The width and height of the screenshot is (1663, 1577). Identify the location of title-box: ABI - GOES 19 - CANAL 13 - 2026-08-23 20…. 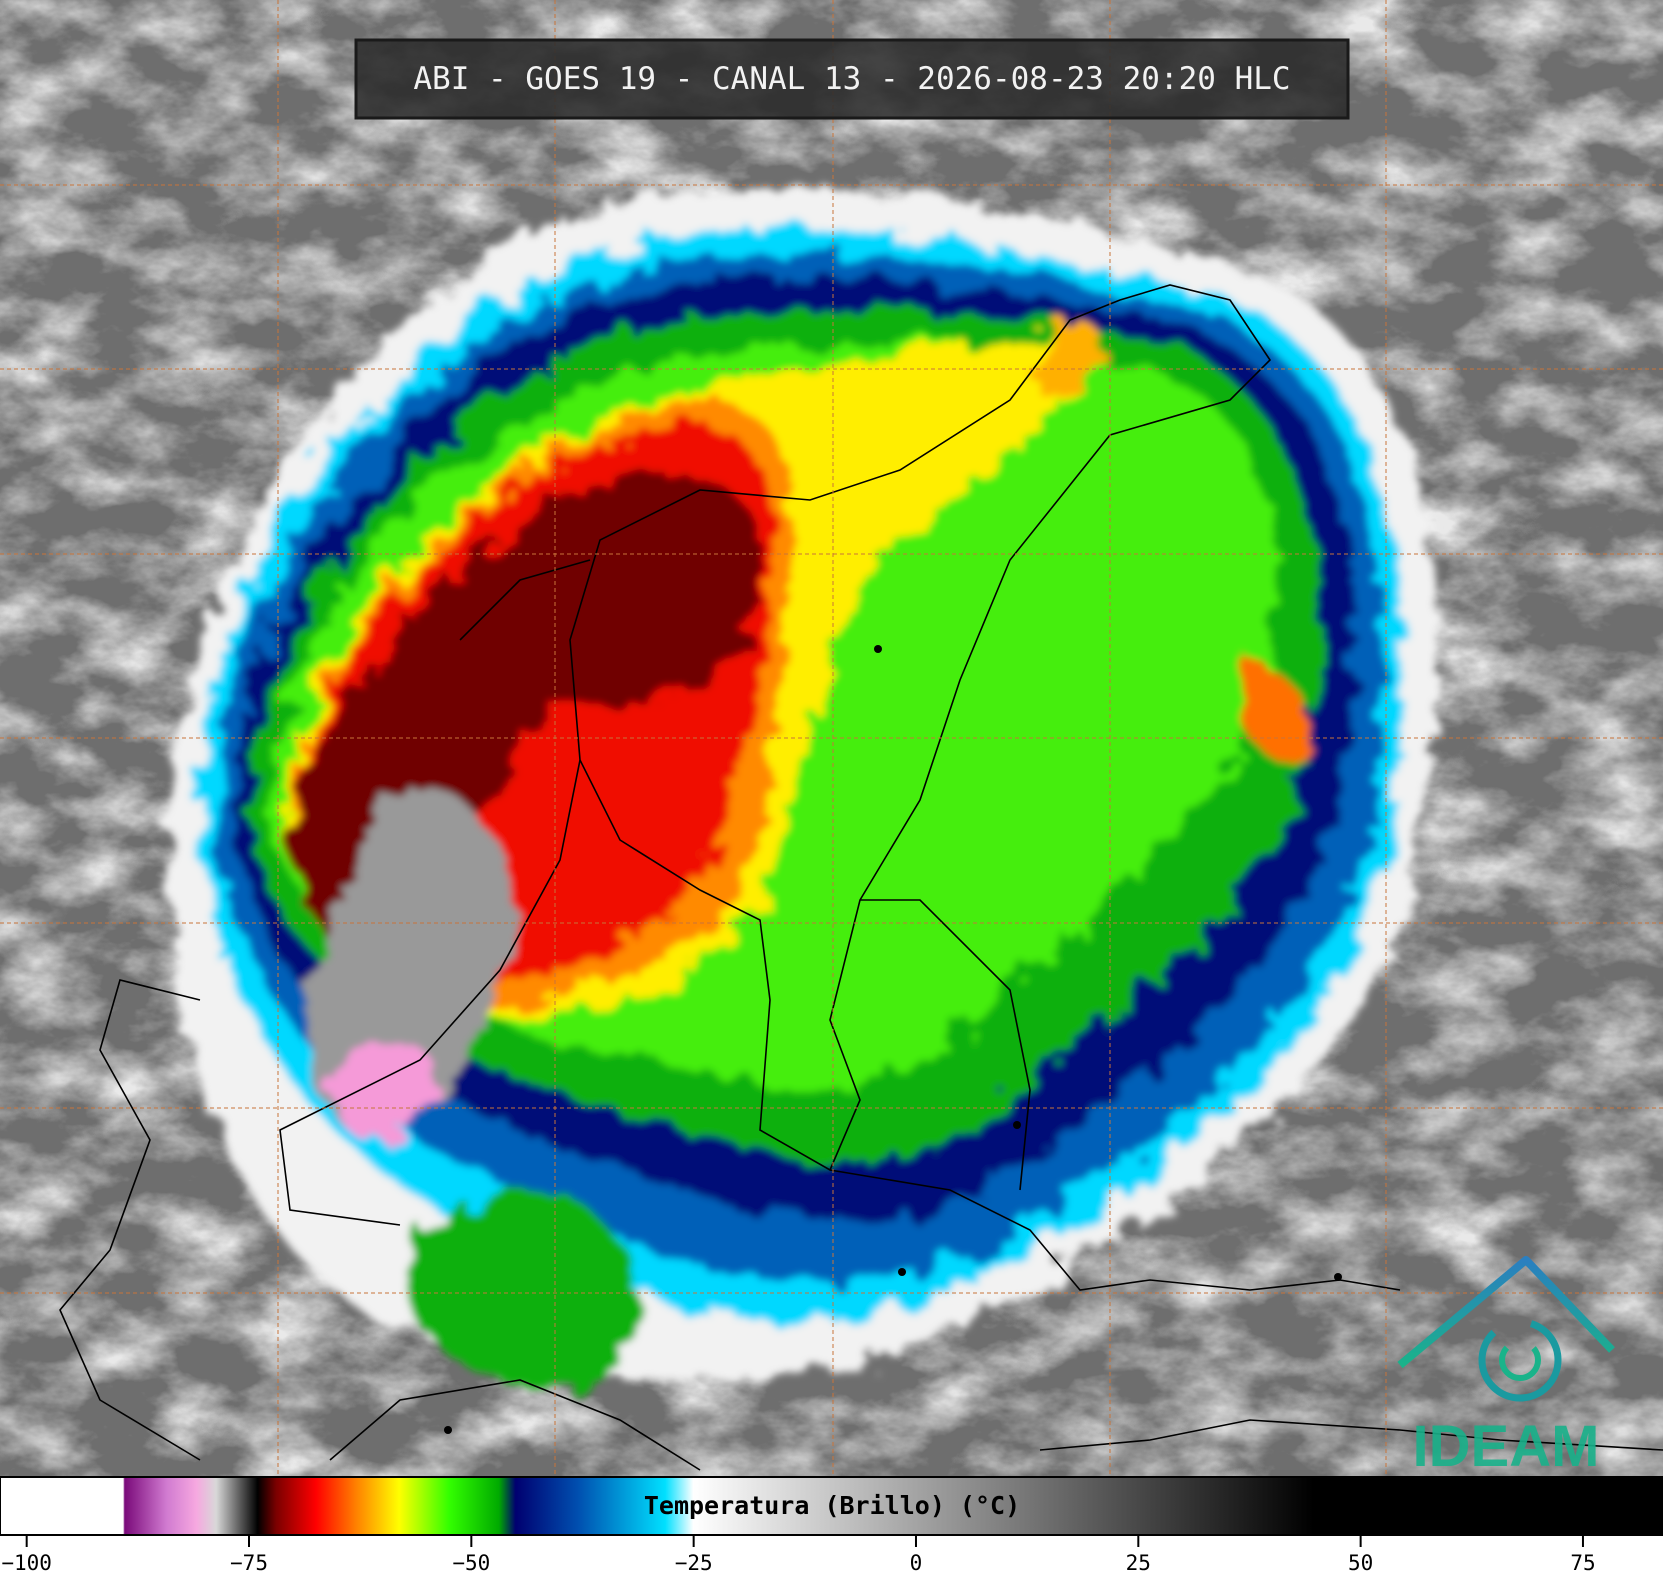
(852, 79).